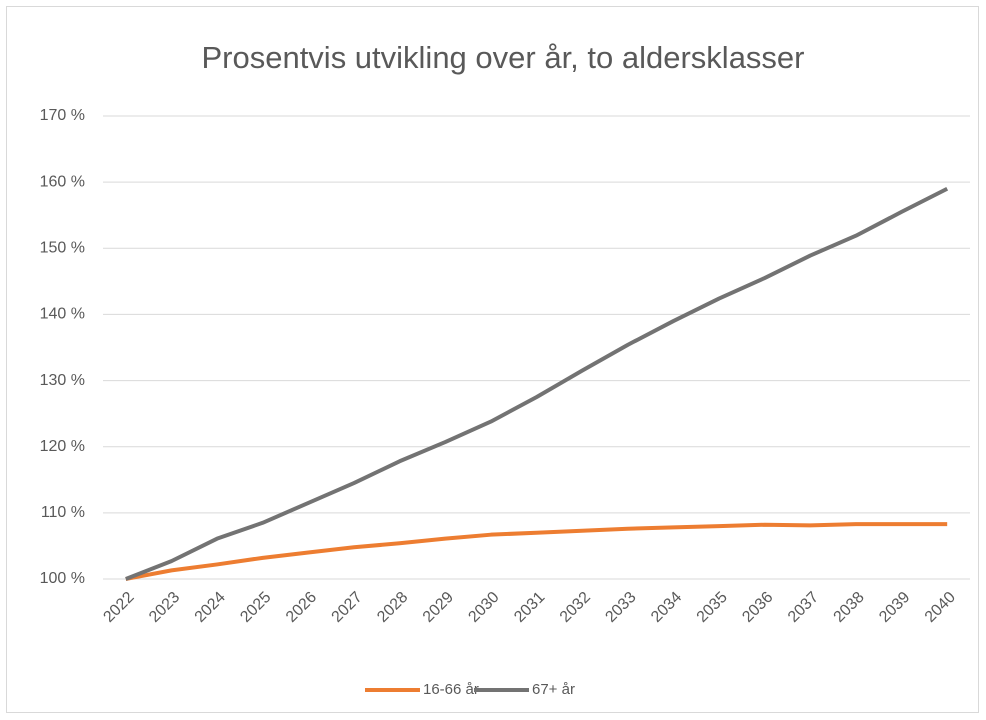 This screenshot has height=720, width=986. What do you see at coordinates (62, 314) in the screenshot?
I see `y-tick-label: 140 %` at bounding box center [62, 314].